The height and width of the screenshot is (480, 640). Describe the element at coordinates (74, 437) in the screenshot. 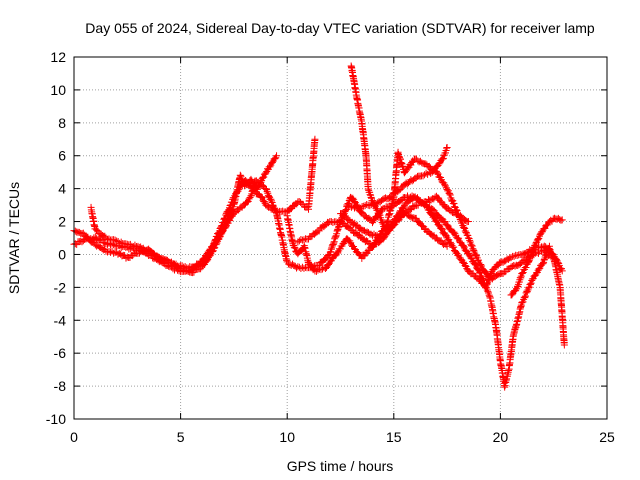

I see `x-tick-label: 0` at that location.